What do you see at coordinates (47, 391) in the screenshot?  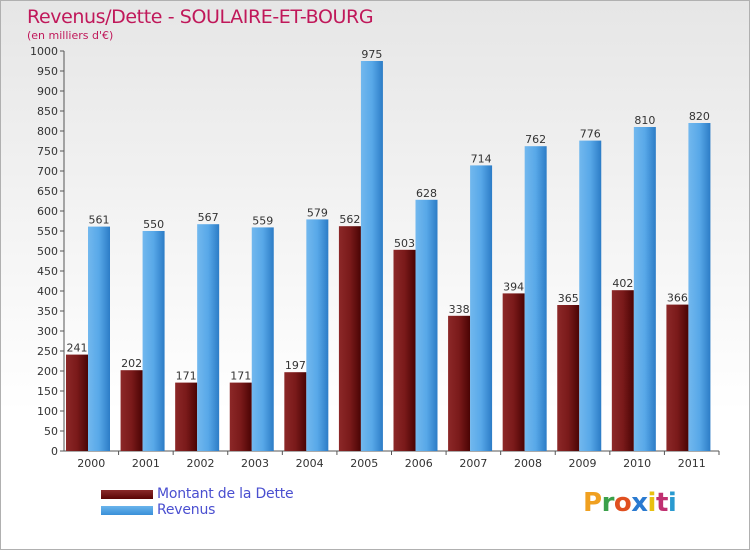 I see `y-tick-label: 150` at bounding box center [47, 391].